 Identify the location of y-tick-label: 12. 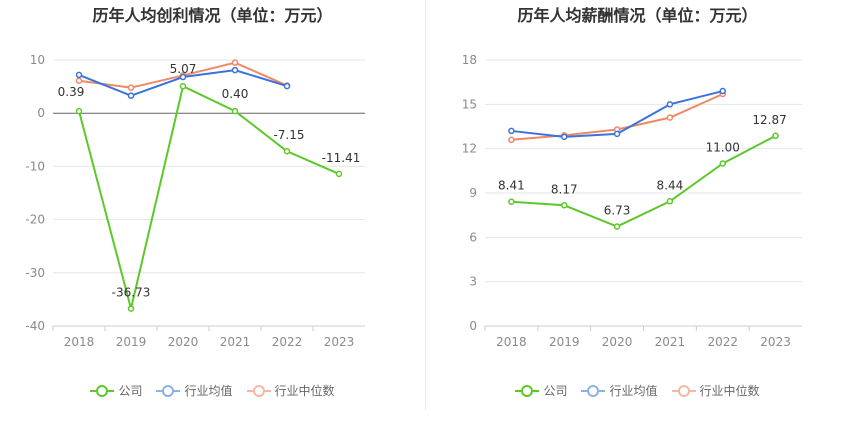
(469, 149).